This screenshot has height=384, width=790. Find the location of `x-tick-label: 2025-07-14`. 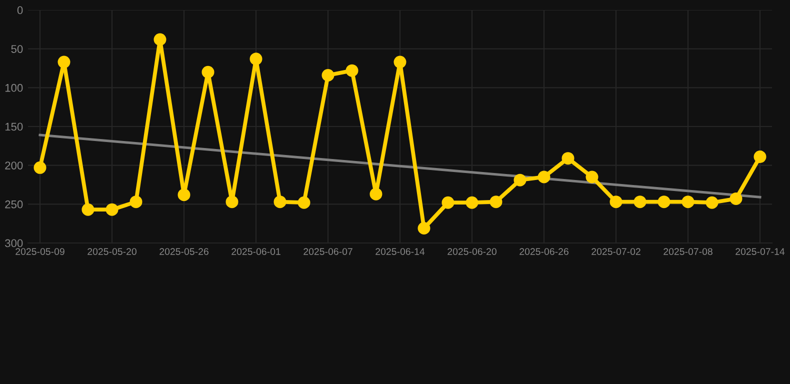

x-tick-label: 2025-07-14 is located at coordinates (760, 251).